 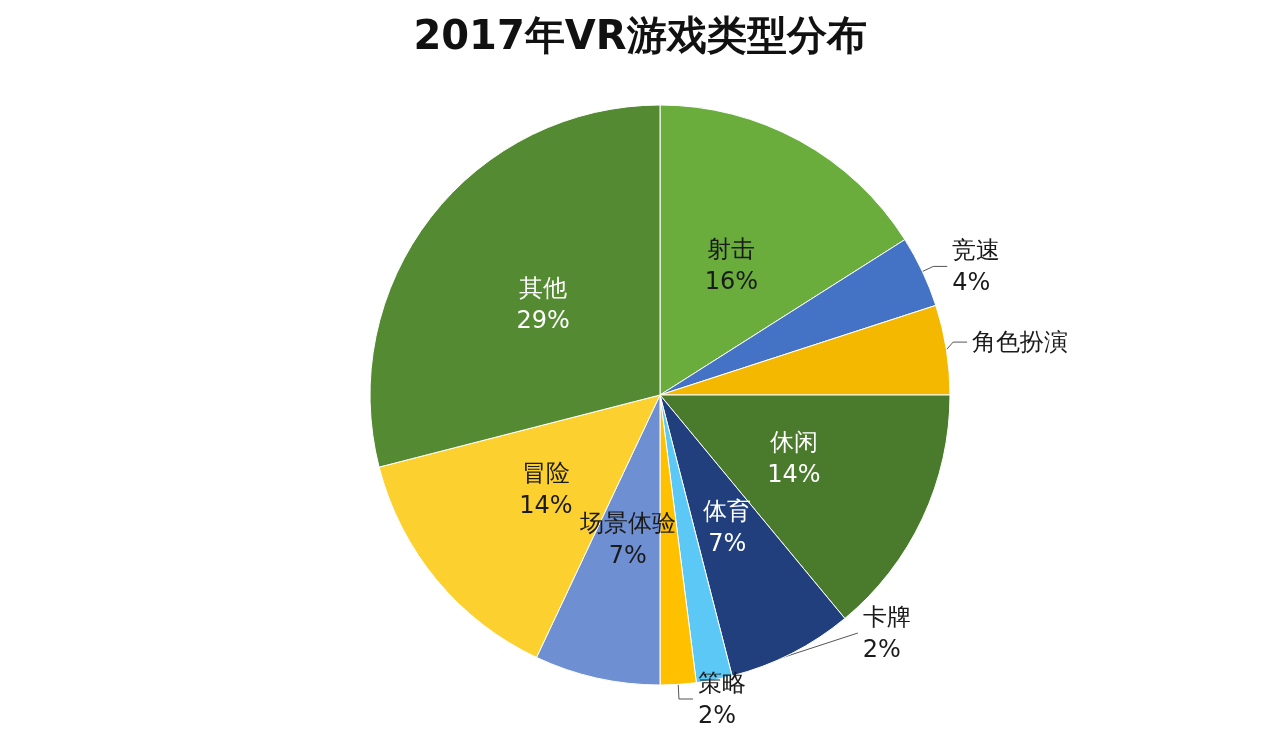 What do you see at coordinates (543, 288) in the screenshot?
I see `slice-label: 其他` at bounding box center [543, 288].